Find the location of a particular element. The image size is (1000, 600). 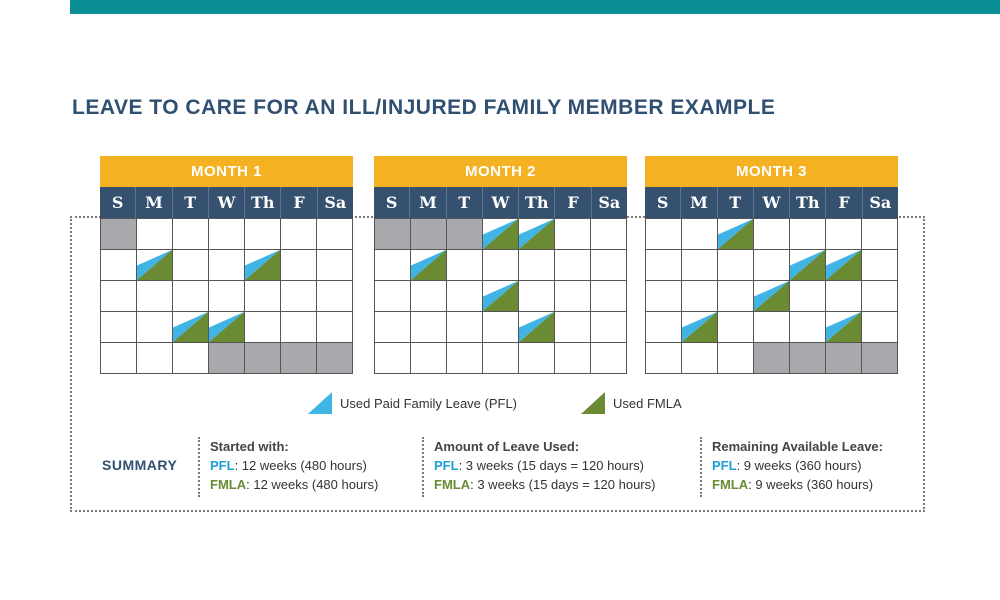

day-of-week-label: S is located at coordinates (118, 202).